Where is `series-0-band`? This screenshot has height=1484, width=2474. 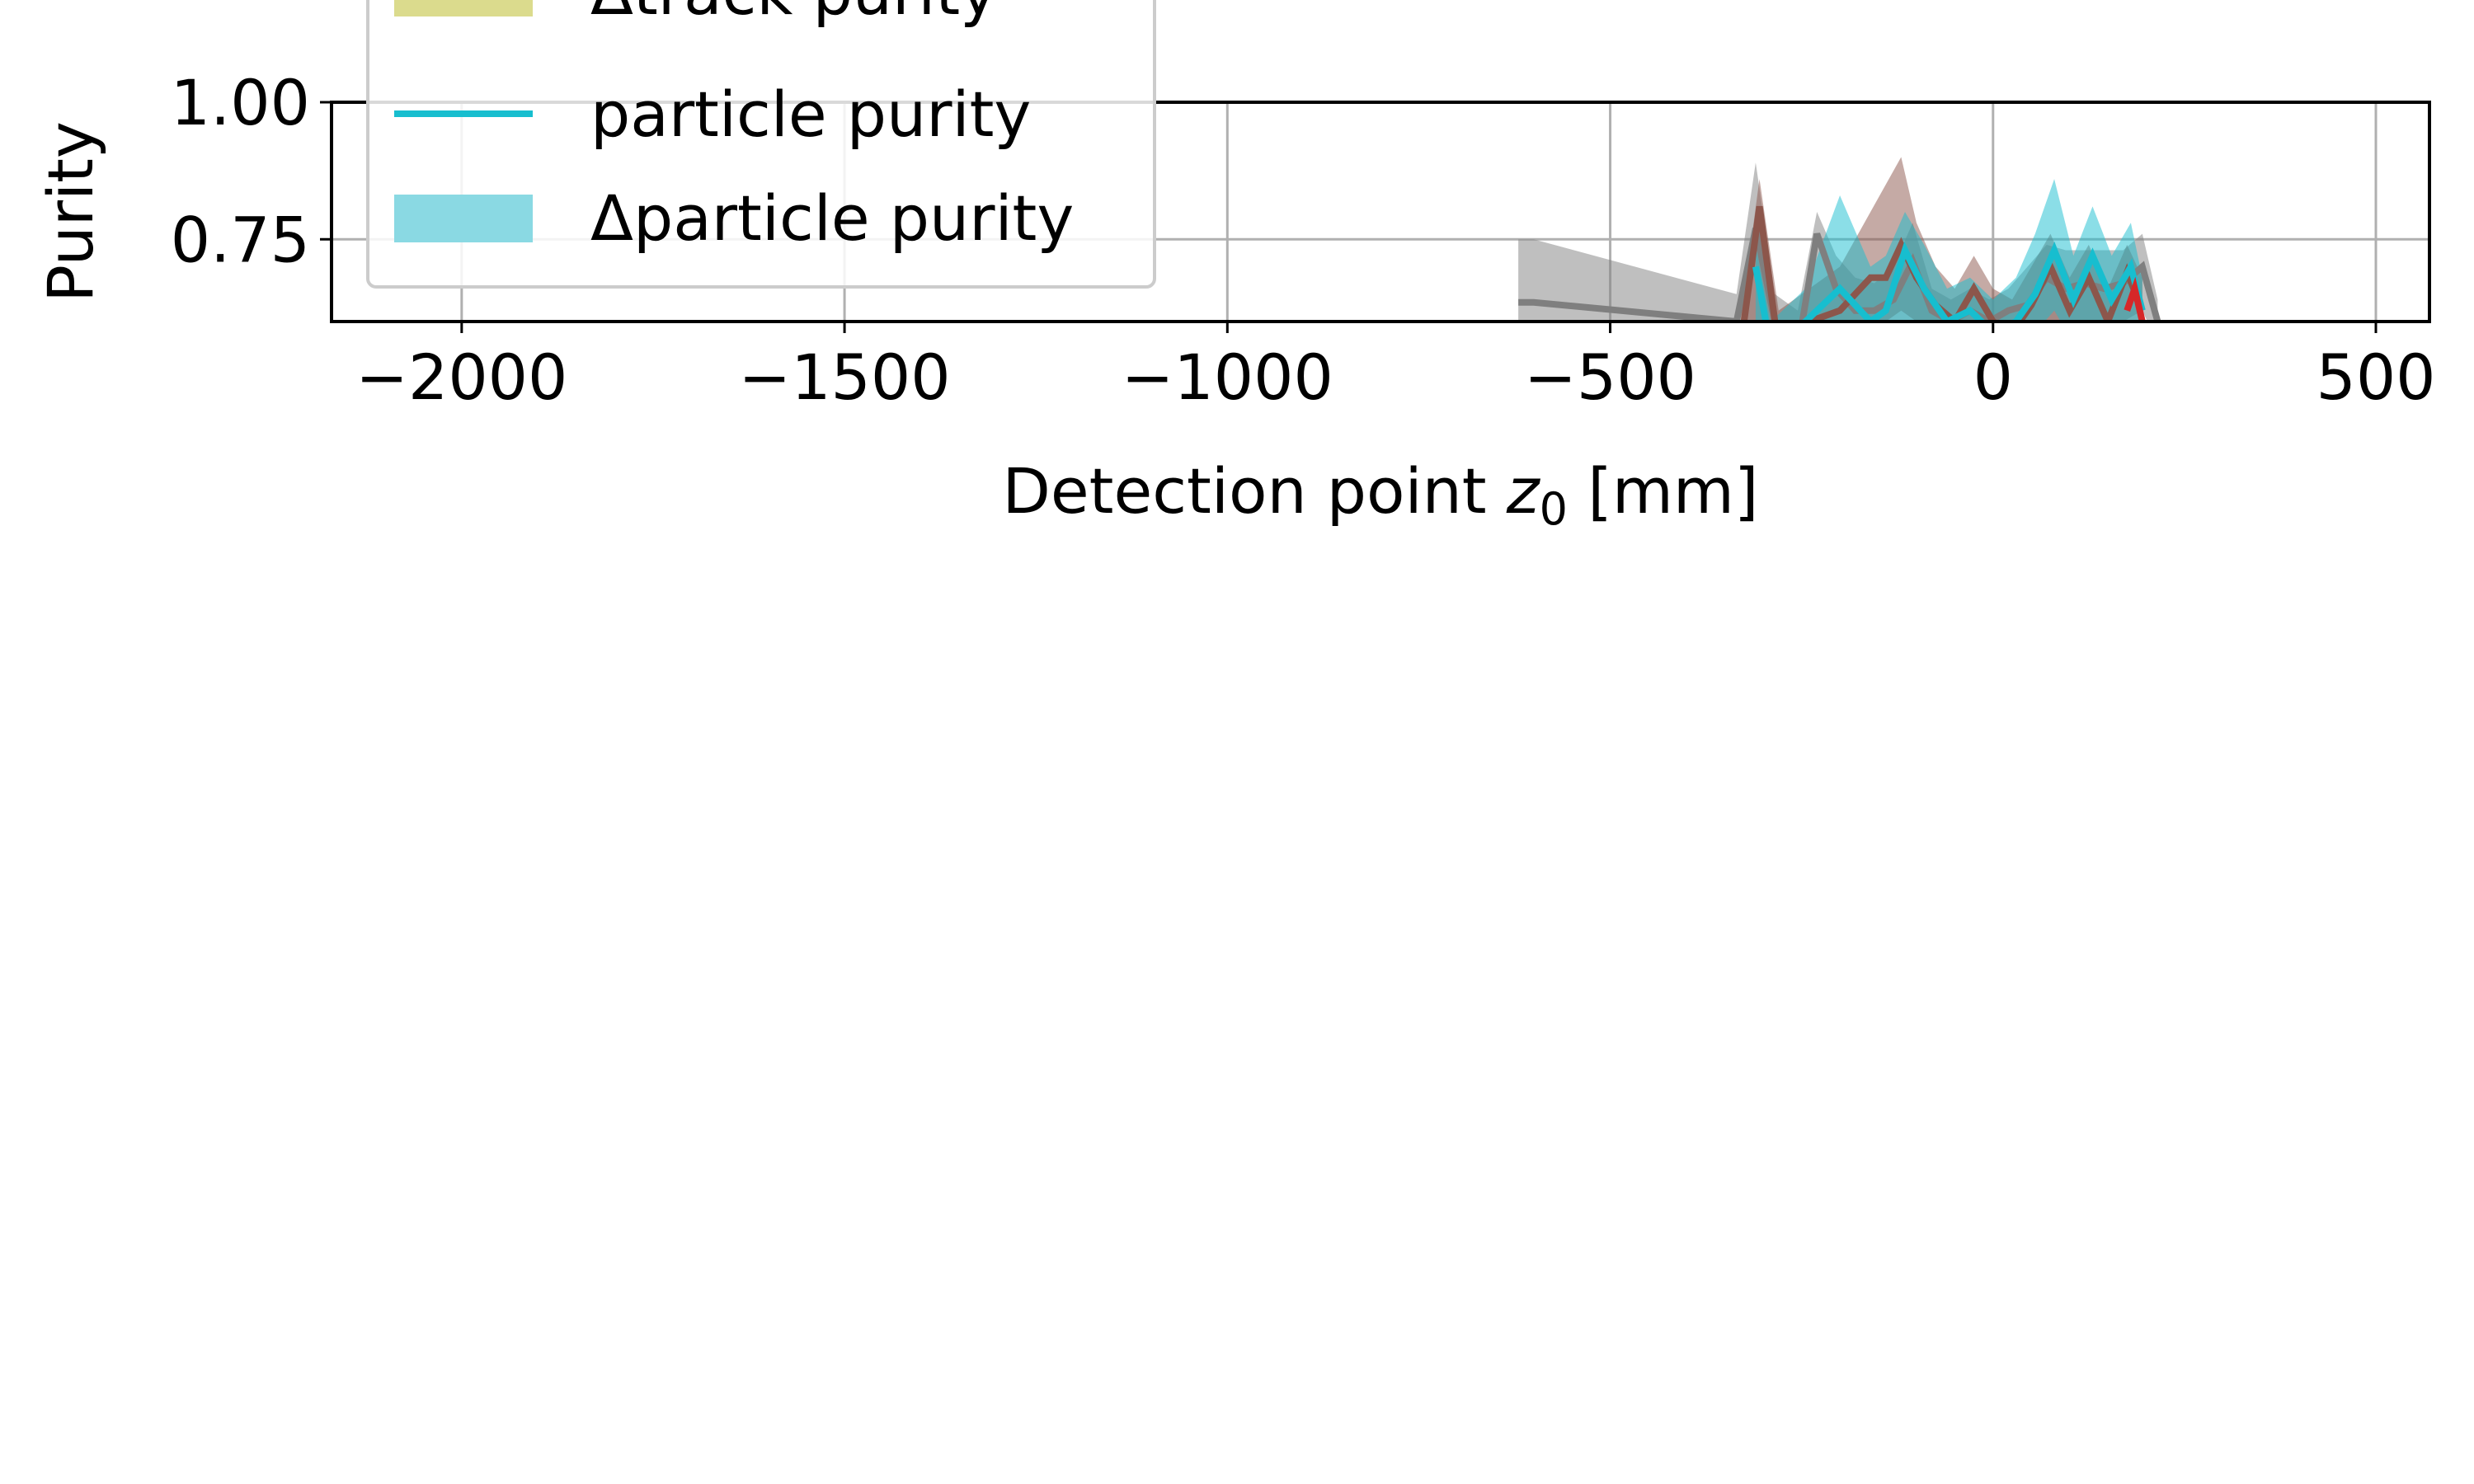 series-0-band is located at coordinates (1838, 242).